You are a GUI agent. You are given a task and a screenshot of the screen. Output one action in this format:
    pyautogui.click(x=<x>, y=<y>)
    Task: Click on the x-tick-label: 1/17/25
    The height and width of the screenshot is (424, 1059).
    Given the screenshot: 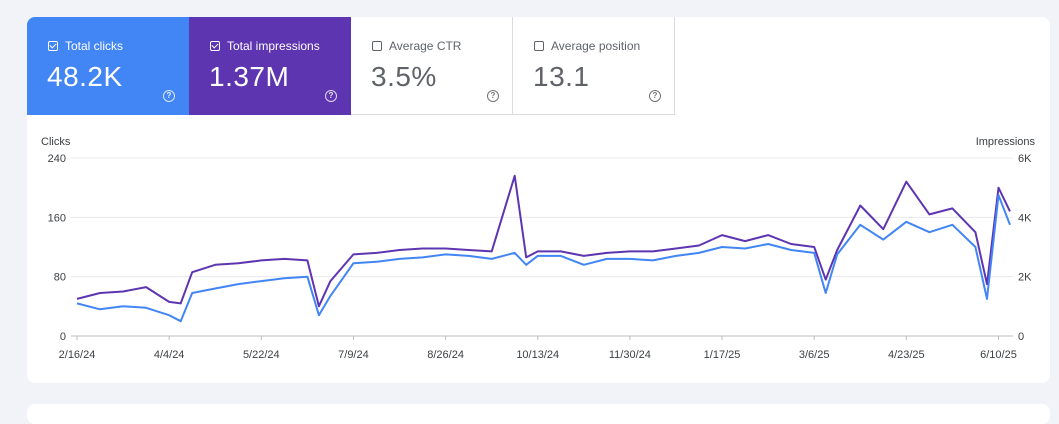 What is the action you would take?
    pyautogui.click(x=722, y=355)
    